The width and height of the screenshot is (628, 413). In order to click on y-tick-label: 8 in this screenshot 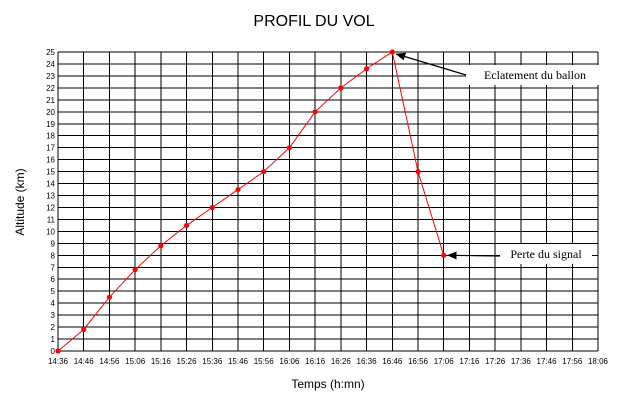, I will do `click(53, 255)`.